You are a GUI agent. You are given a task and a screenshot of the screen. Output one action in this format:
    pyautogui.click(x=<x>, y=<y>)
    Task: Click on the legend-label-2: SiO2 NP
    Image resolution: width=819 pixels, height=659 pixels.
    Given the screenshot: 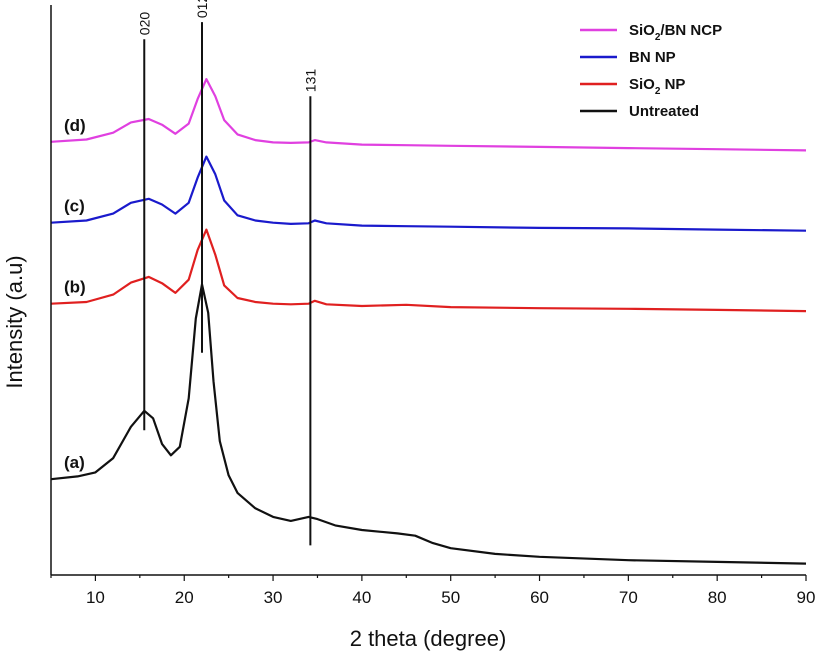 What is the action you would take?
    pyautogui.click(x=657, y=86)
    